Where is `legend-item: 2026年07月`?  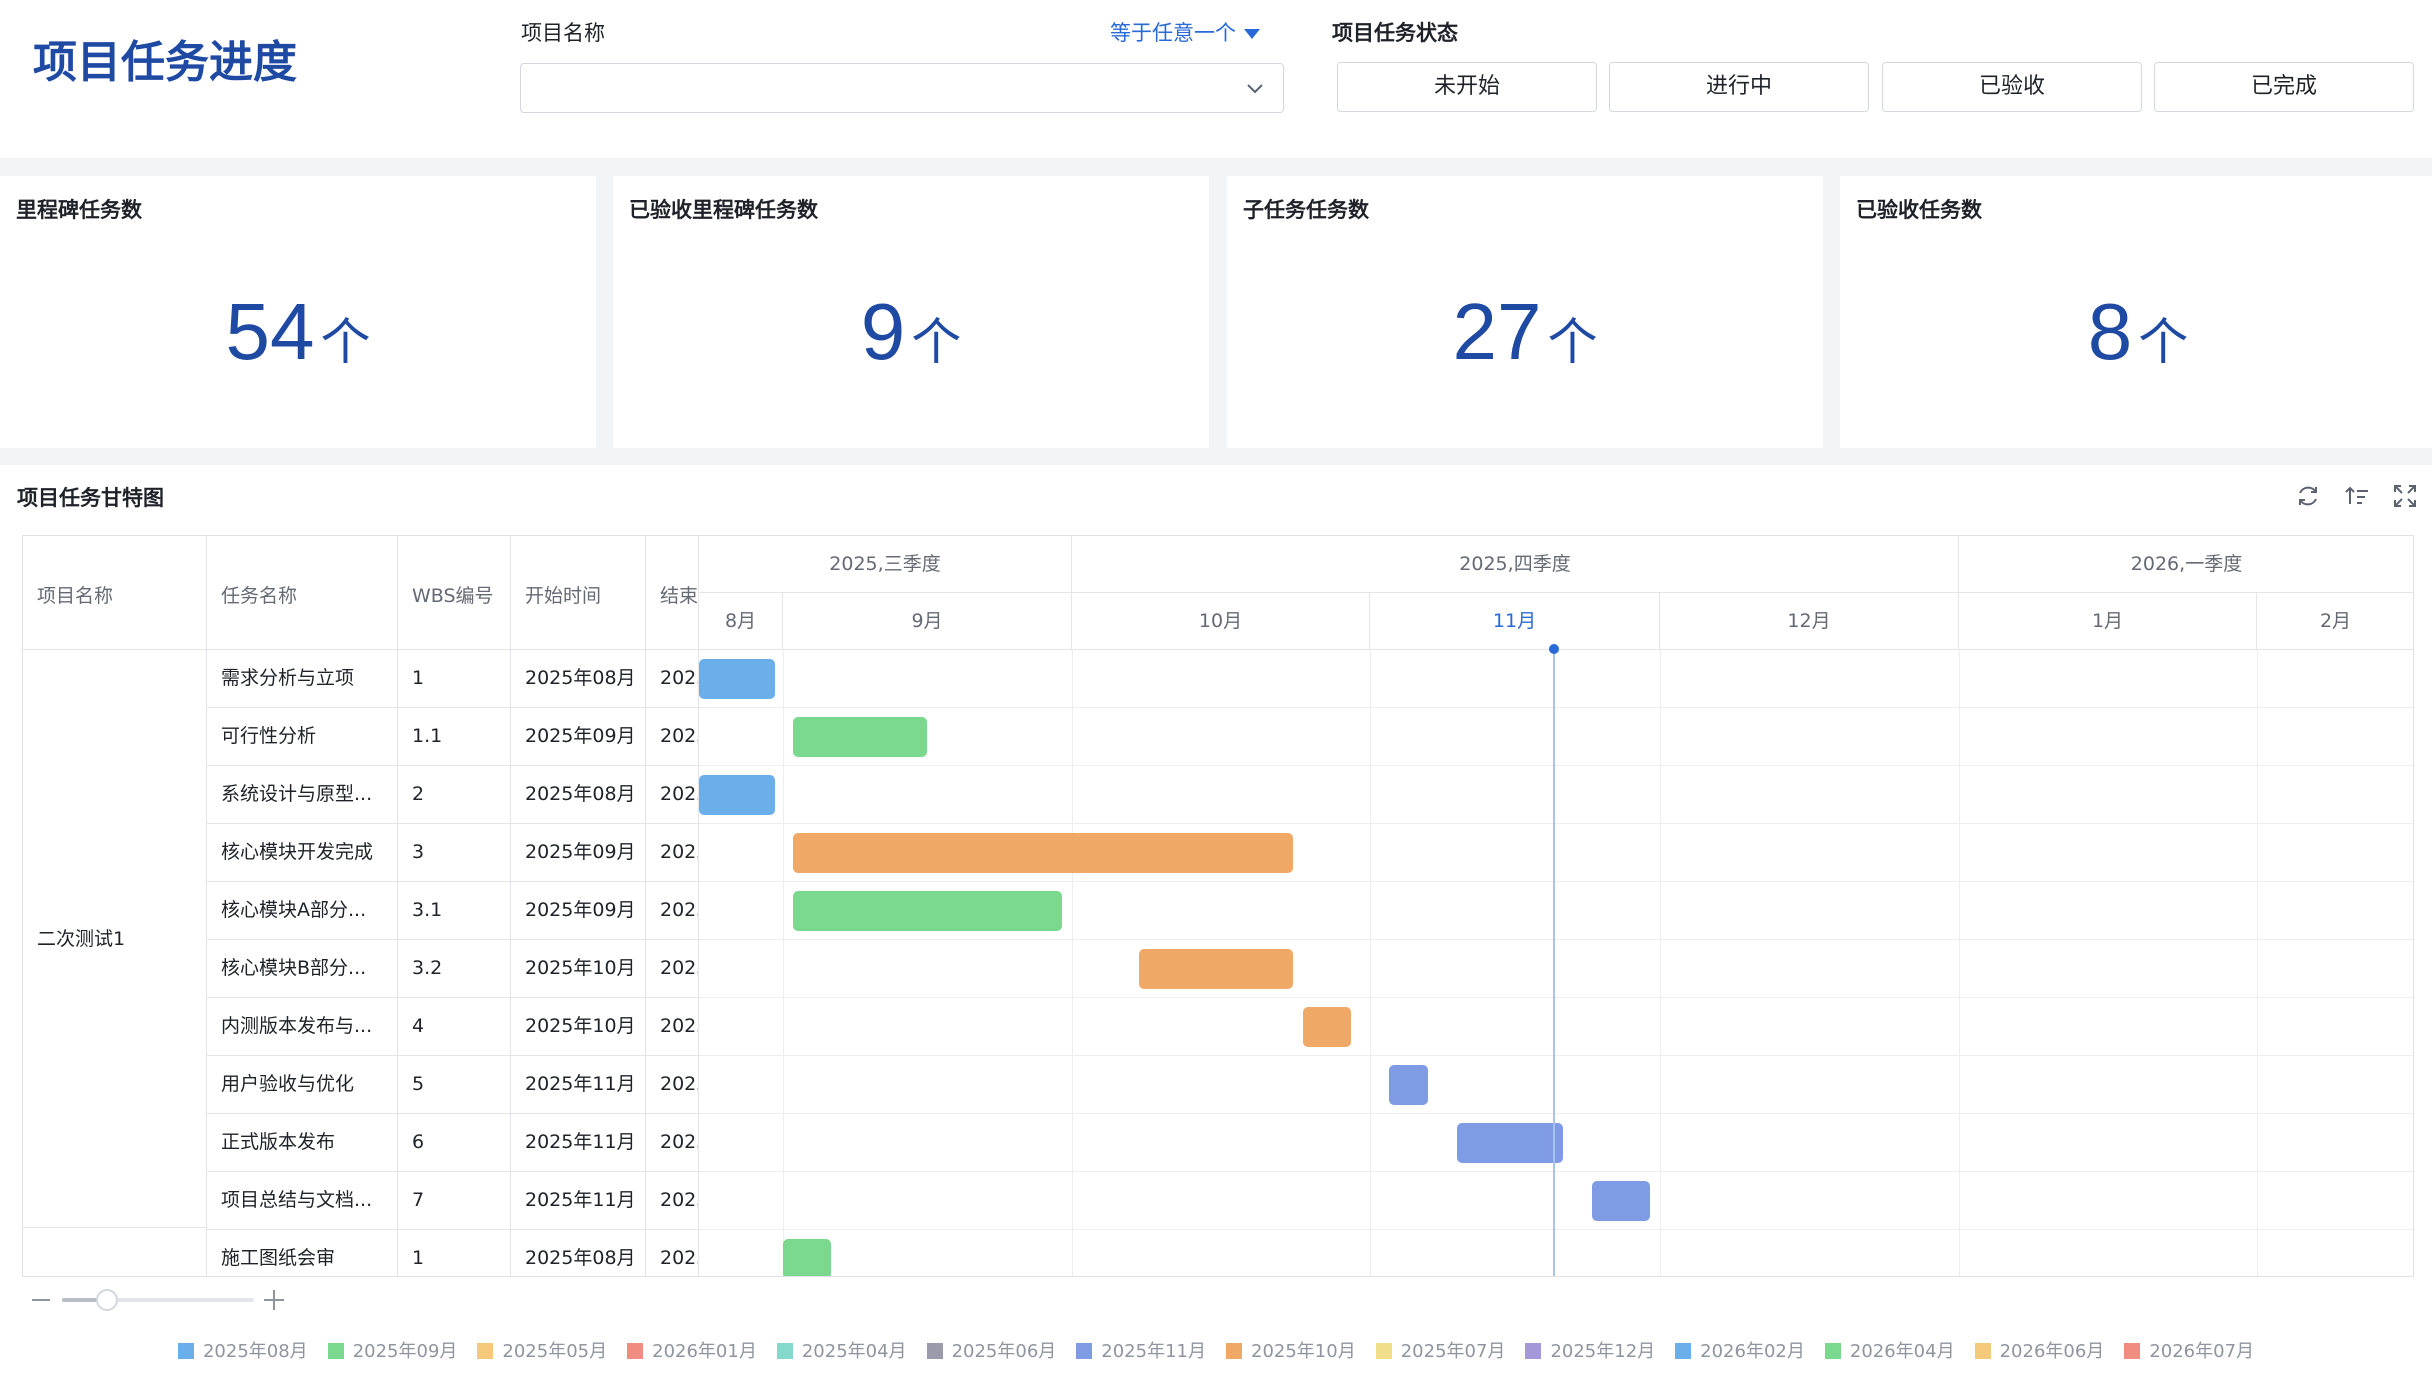
legend-item: 2026年07月 is located at coordinates (2189, 1350).